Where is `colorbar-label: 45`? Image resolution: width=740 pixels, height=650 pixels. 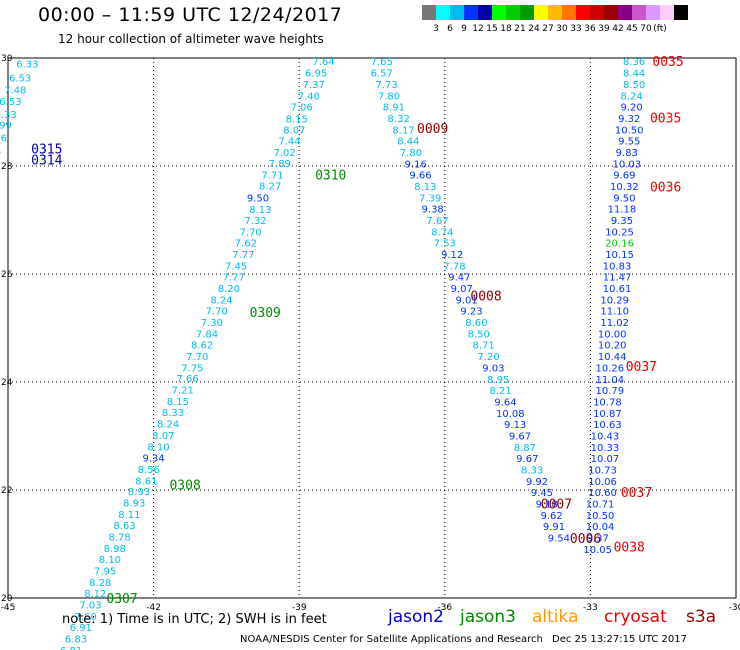 colorbar-label: 45 is located at coordinates (632, 29).